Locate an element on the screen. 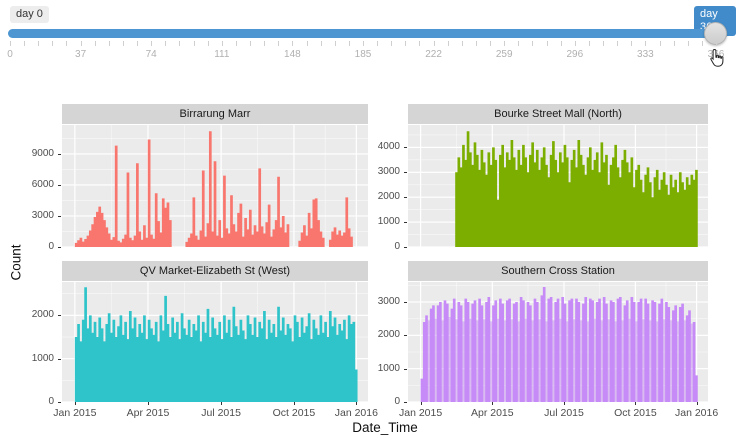 This screenshot has height=442, width=736. y-tick-label: 6000 is located at coordinates (42, 184).